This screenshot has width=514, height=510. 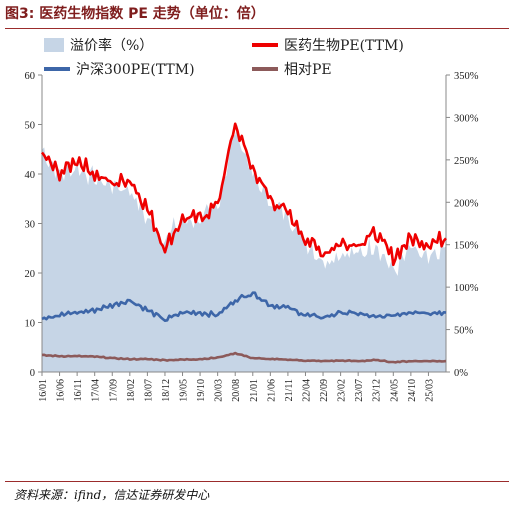 I want to click on left-tick-label: 60, so click(x=30, y=76).